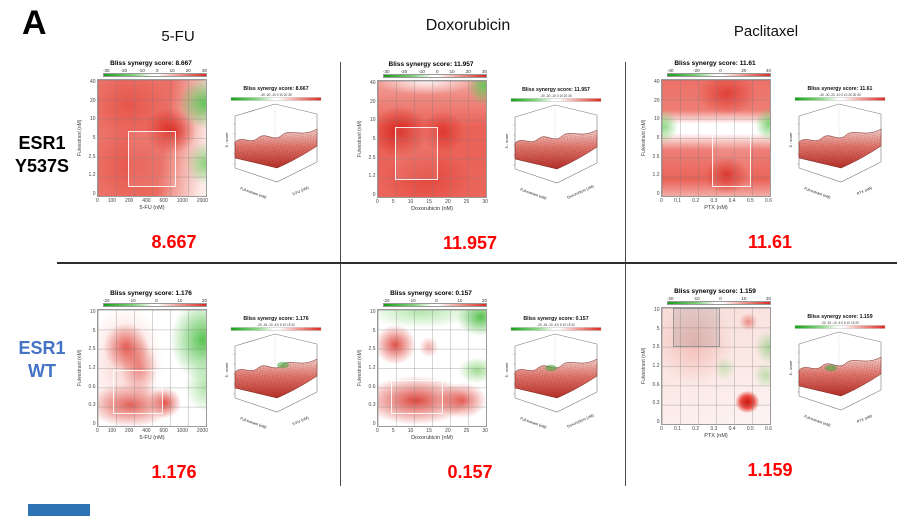 The width and height of the screenshot is (924, 516). I want to click on column-header-paclitaxel: Paclitaxel, so click(766, 31).